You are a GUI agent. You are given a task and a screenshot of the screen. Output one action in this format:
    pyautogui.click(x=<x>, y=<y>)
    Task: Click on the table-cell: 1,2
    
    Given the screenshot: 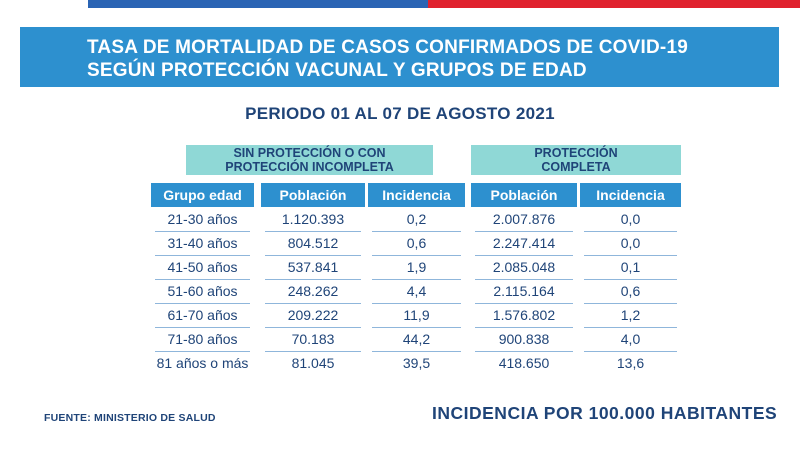 What is the action you would take?
    pyautogui.click(x=630, y=315)
    